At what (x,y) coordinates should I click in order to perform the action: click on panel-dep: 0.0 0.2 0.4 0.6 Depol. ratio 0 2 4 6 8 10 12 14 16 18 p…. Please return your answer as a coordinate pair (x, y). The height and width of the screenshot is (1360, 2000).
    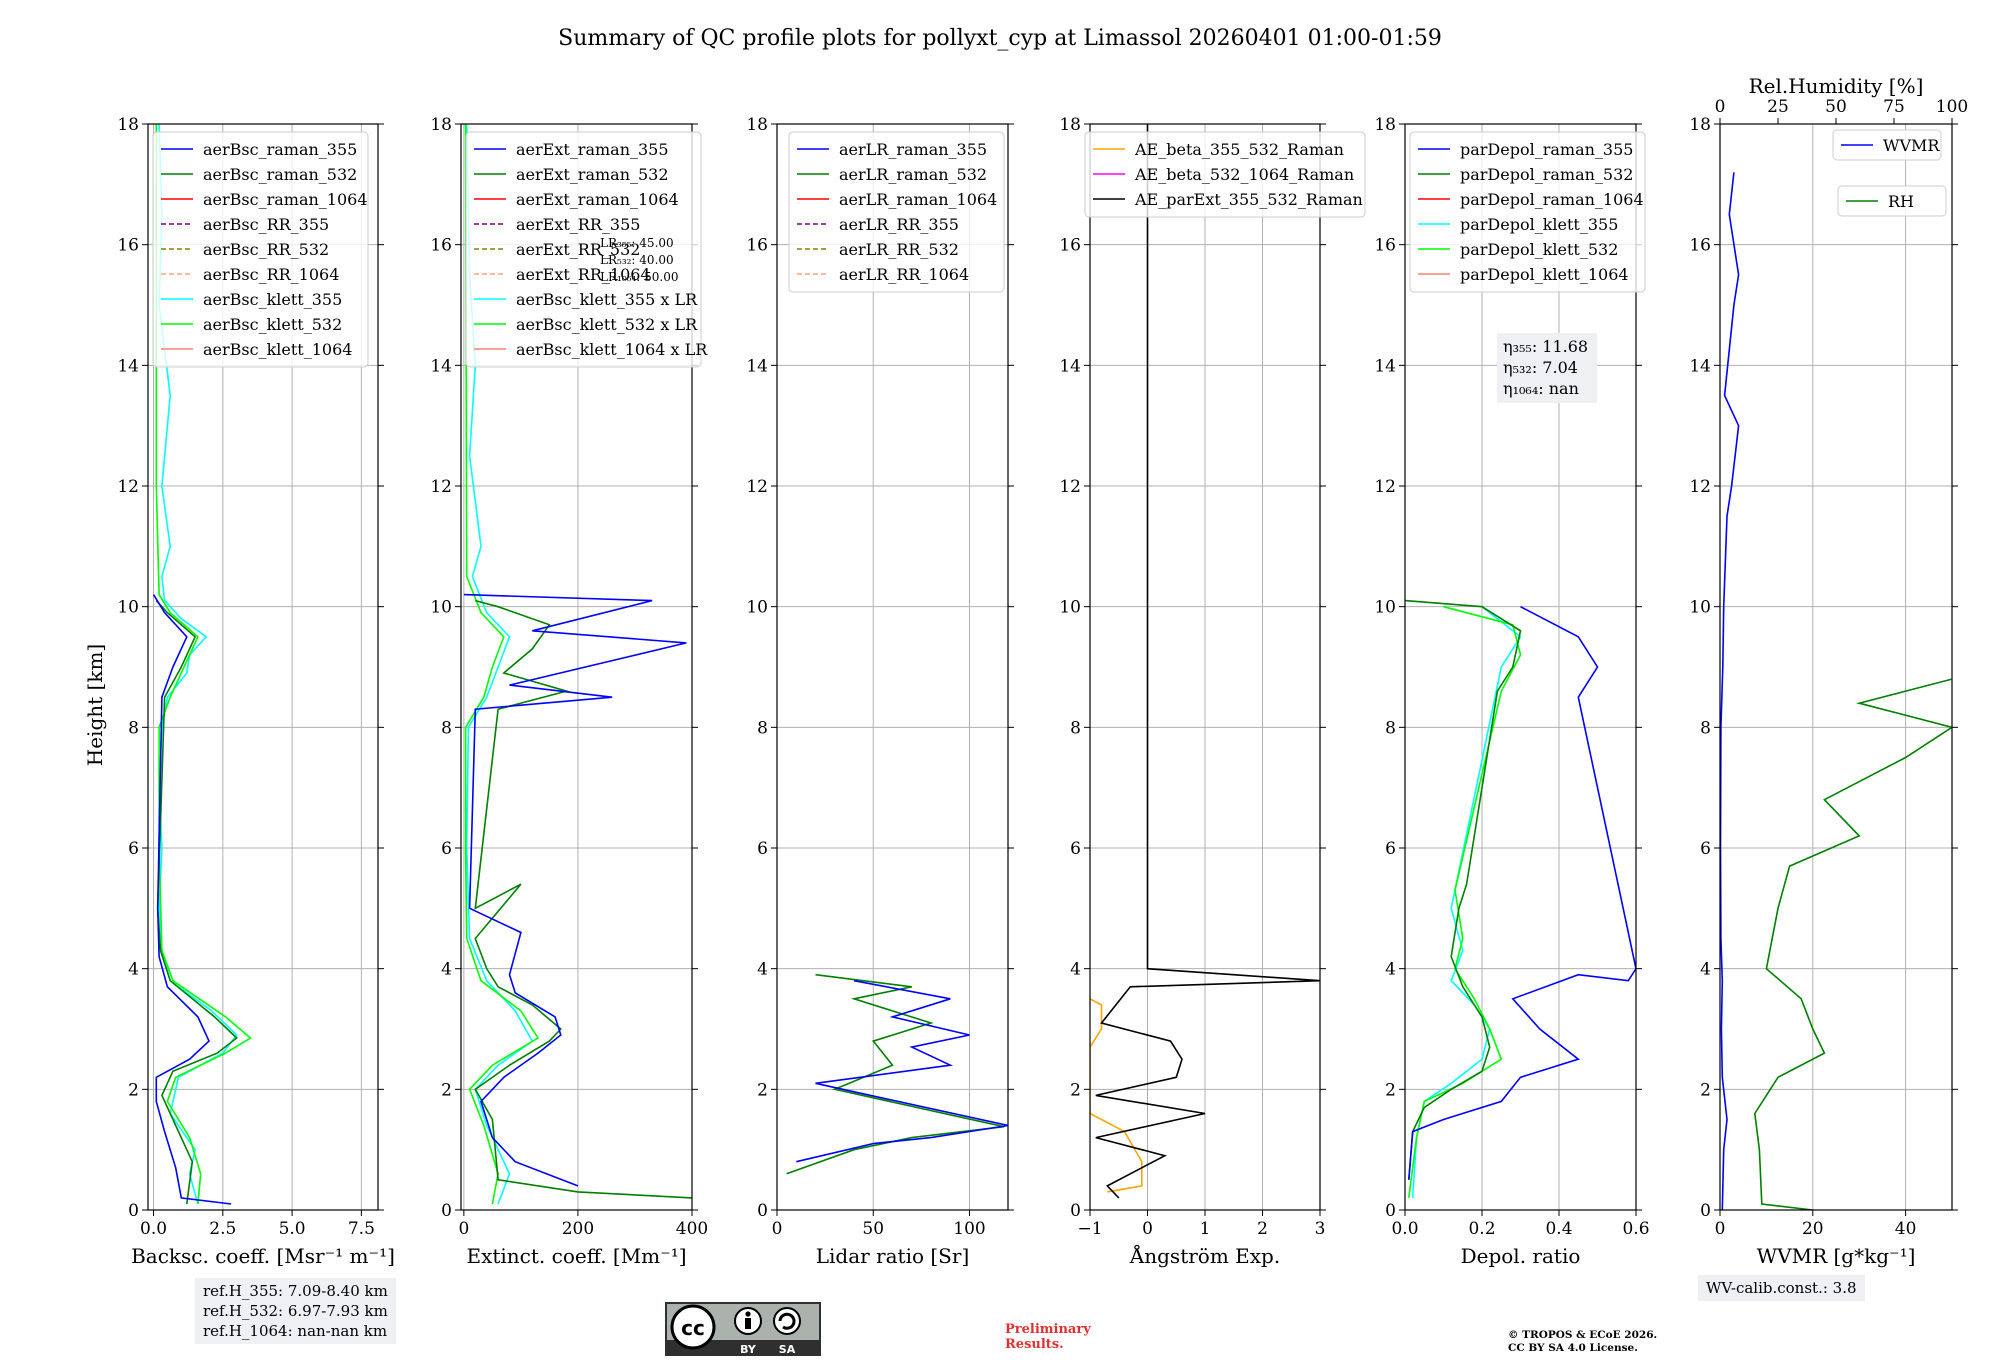
    Looking at the image, I should click on (1511, 691).